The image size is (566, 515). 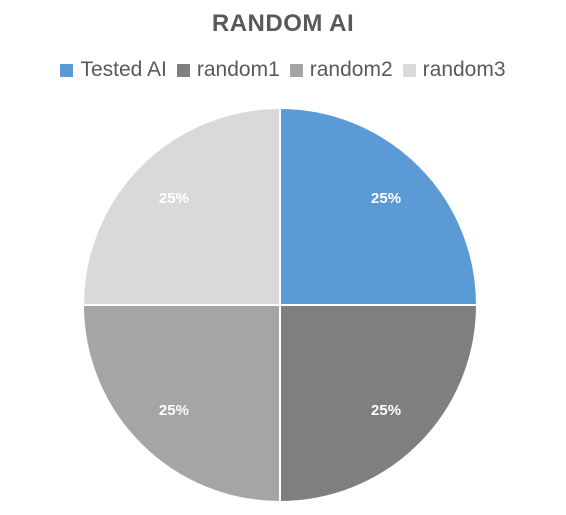 I want to click on legend-label-random2: random2, so click(x=351, y=69).